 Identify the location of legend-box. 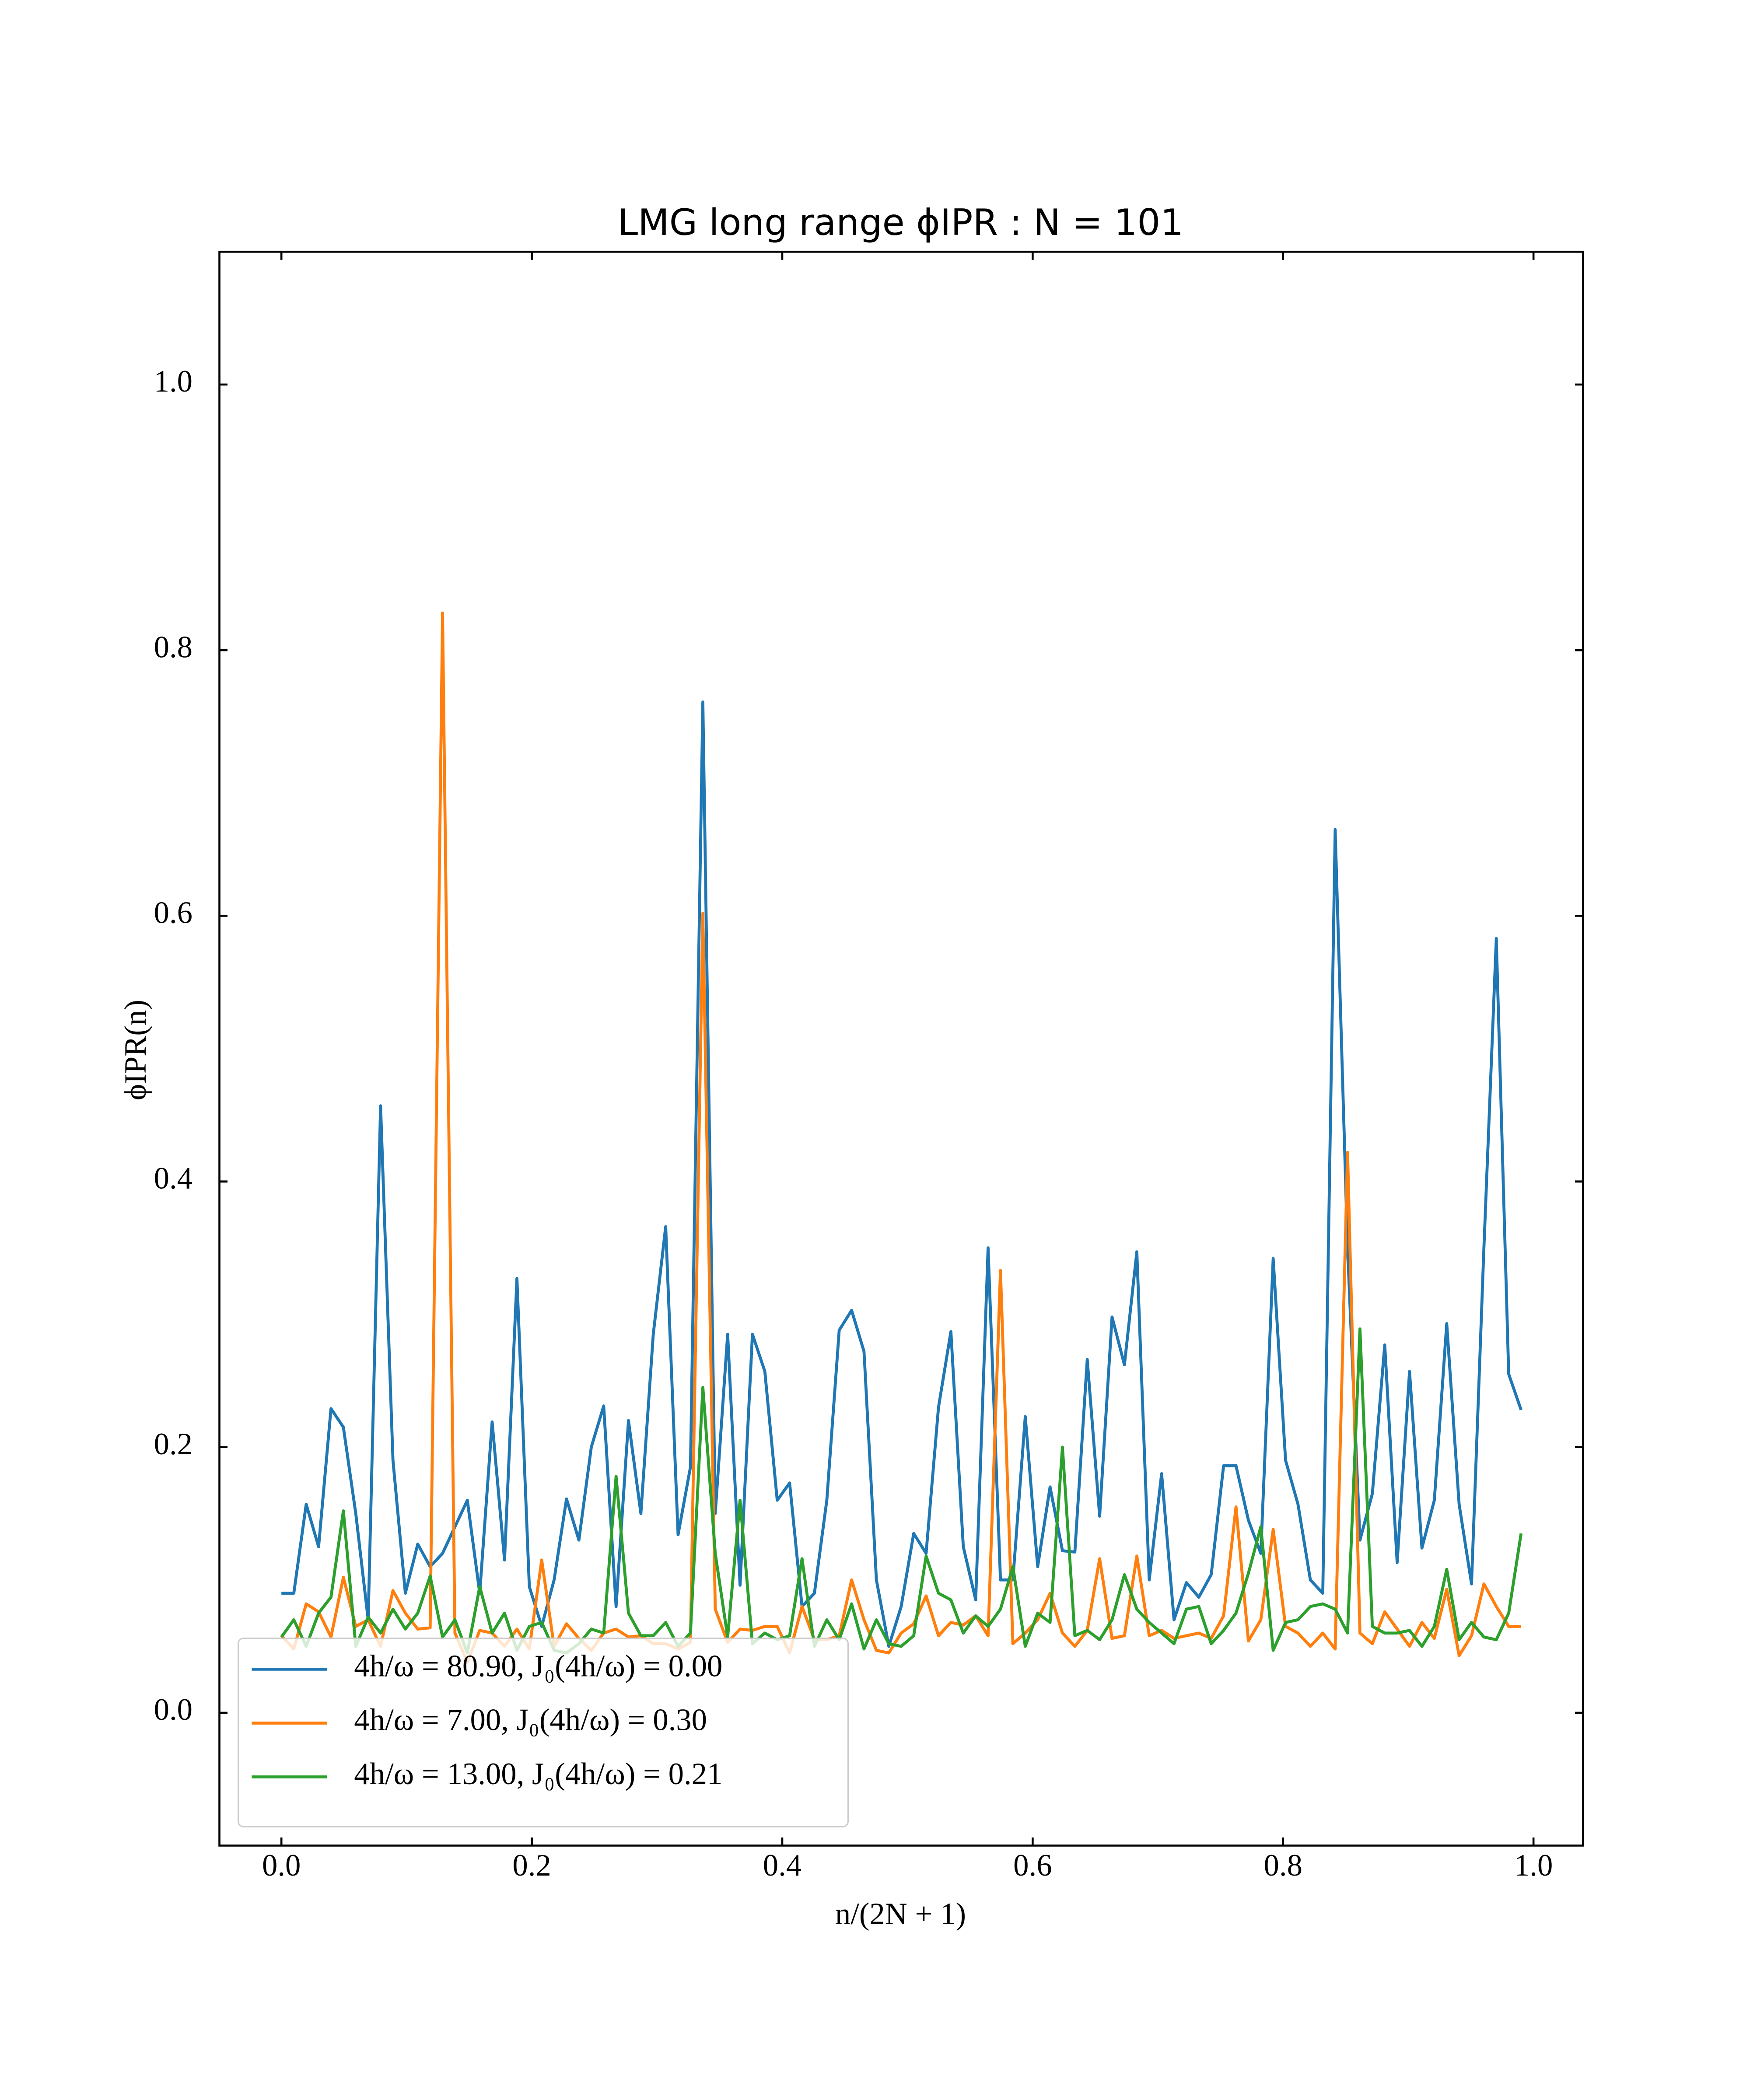
(543, 1732).